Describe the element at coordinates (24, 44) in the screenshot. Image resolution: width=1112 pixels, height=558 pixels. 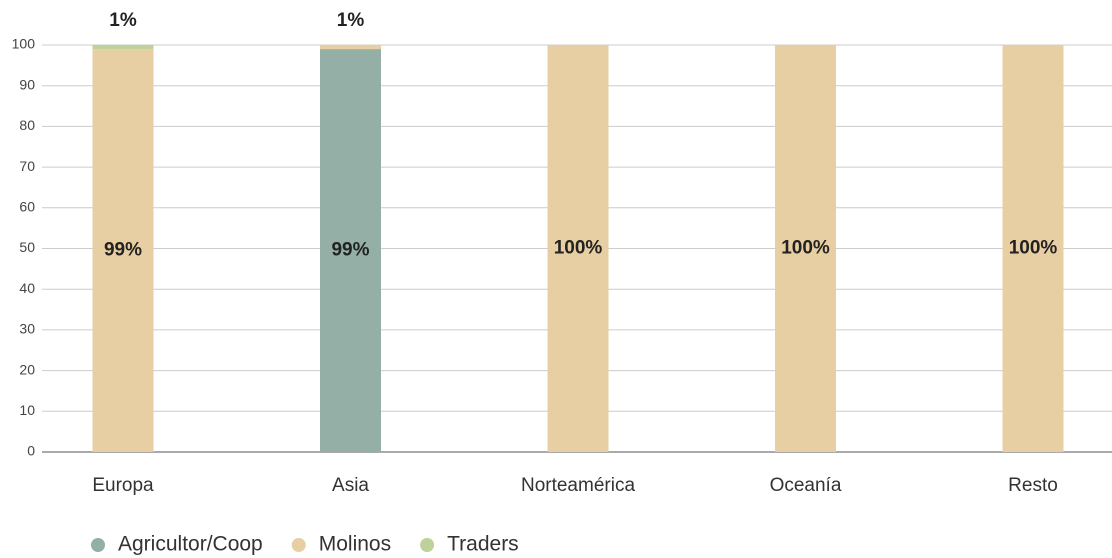
I see `y-tick-label: 100` at that location.